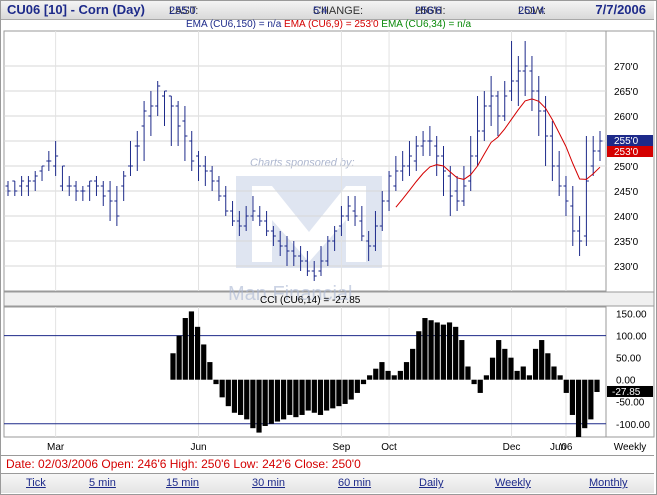 This screenshot has height=495, width=657. I want to click on cci-tick-label: 150.00, so click(631, 315).